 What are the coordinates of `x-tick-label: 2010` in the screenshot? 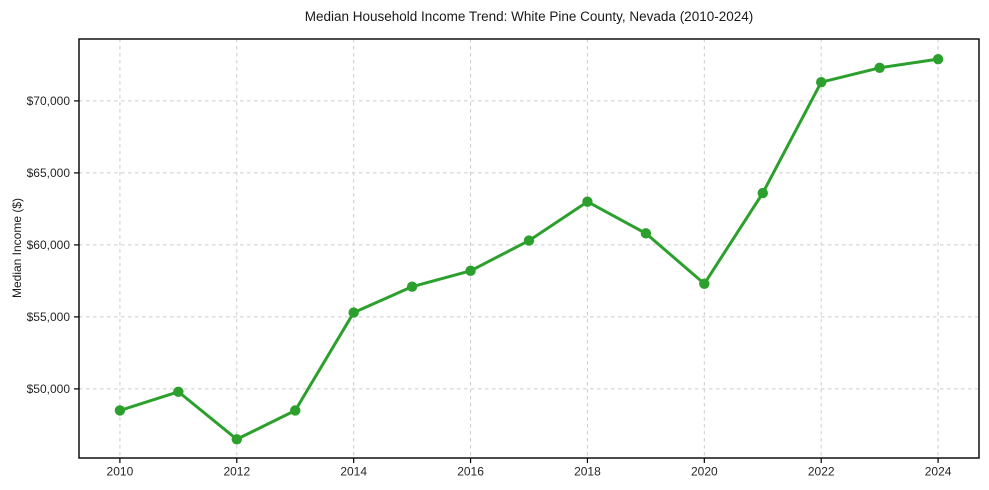 It's located at (120, 472).